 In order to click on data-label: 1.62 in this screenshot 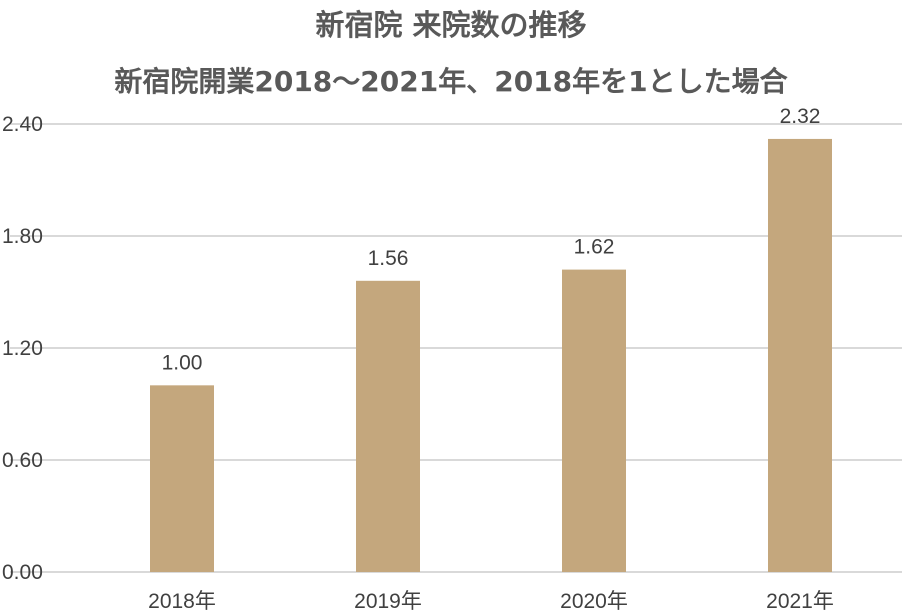, I will do `click(594, 247)`.